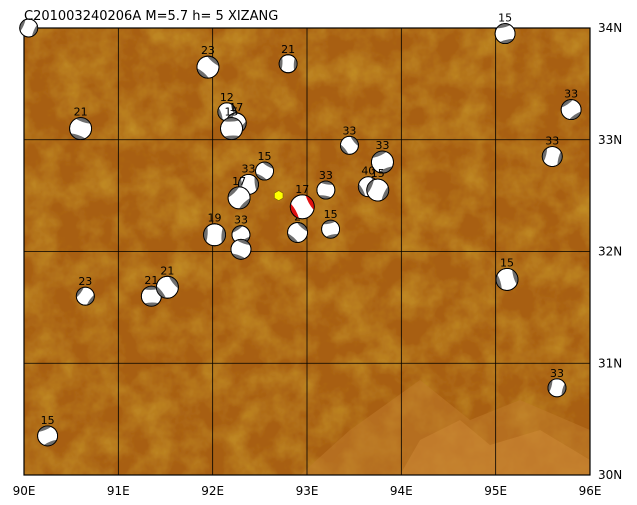  Describe the element at coordinates (610, 475) in the screenshot. I see `y-tick-label: 30N` at that location.